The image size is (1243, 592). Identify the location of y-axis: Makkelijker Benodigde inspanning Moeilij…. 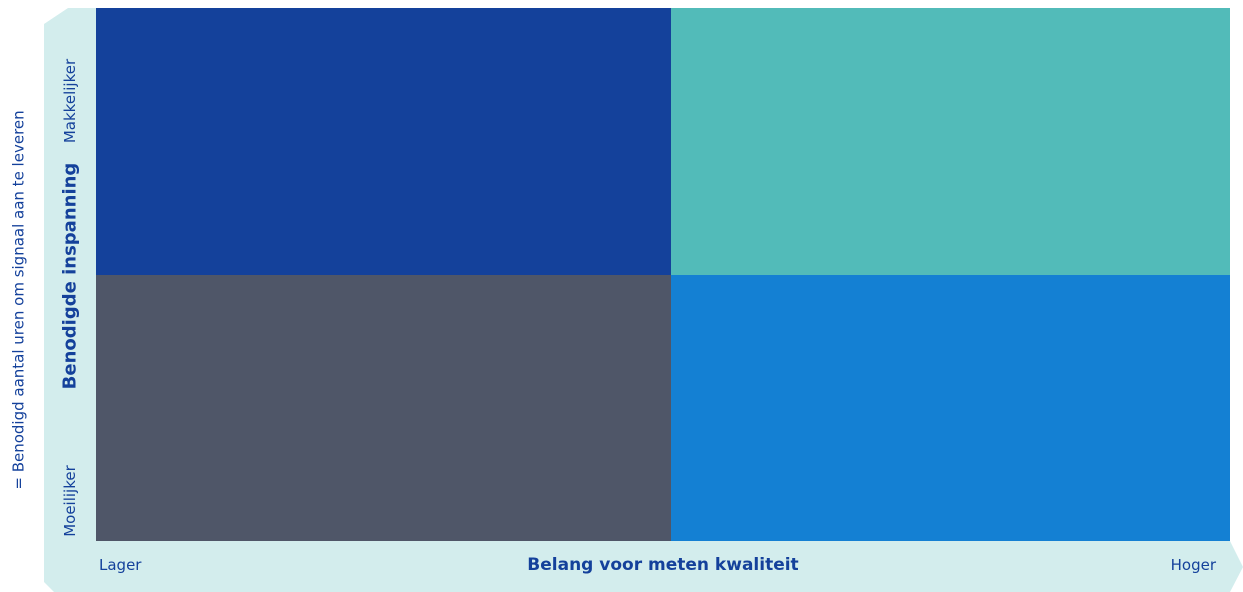
(70, 275).